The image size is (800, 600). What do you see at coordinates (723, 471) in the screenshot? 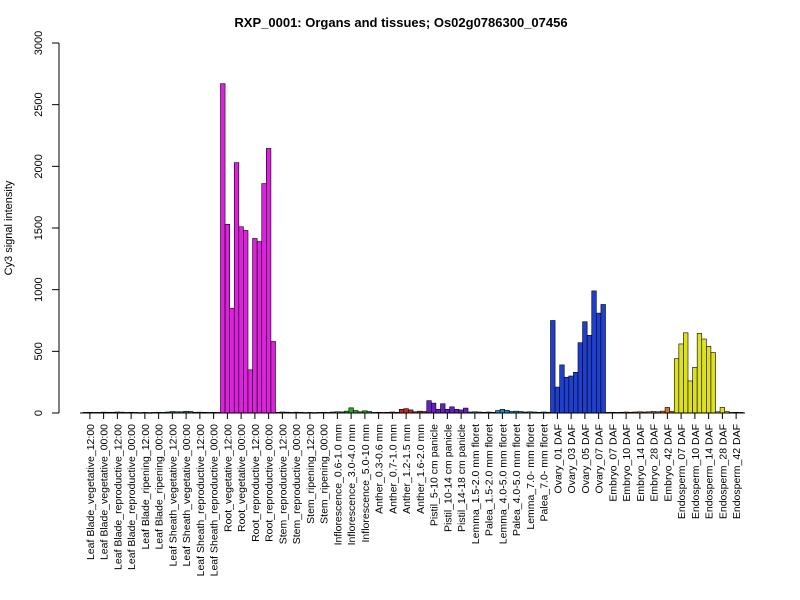
I see `x-tick-label: Endosperm_28 DAF` at bounding box center [723, 471].